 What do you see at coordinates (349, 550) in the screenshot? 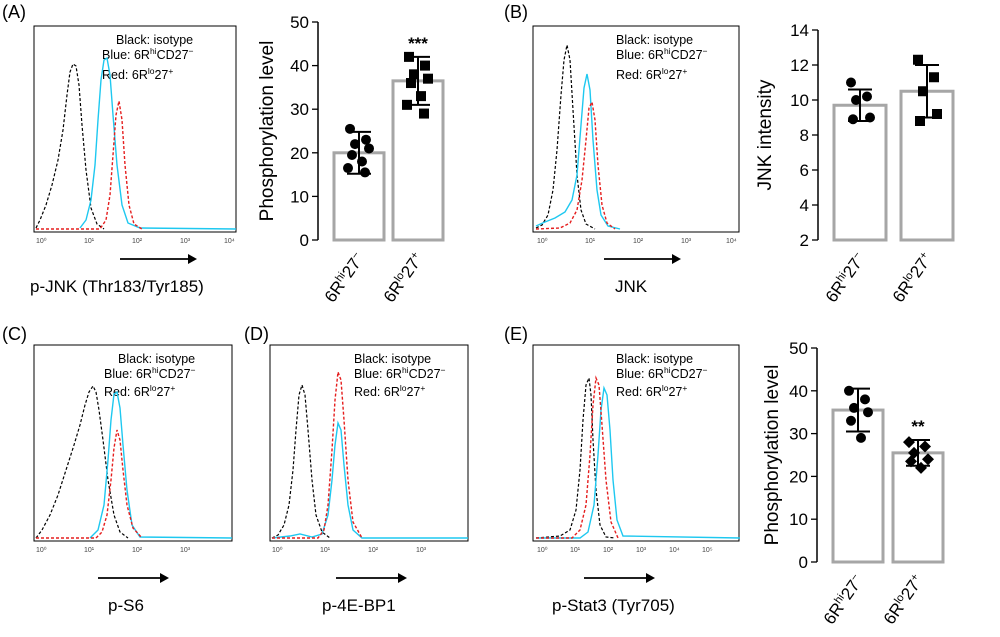
I see `panel-d-x-ticks: 10⁰ 10¹ 10² 10³` at bounding box center [349, 550].